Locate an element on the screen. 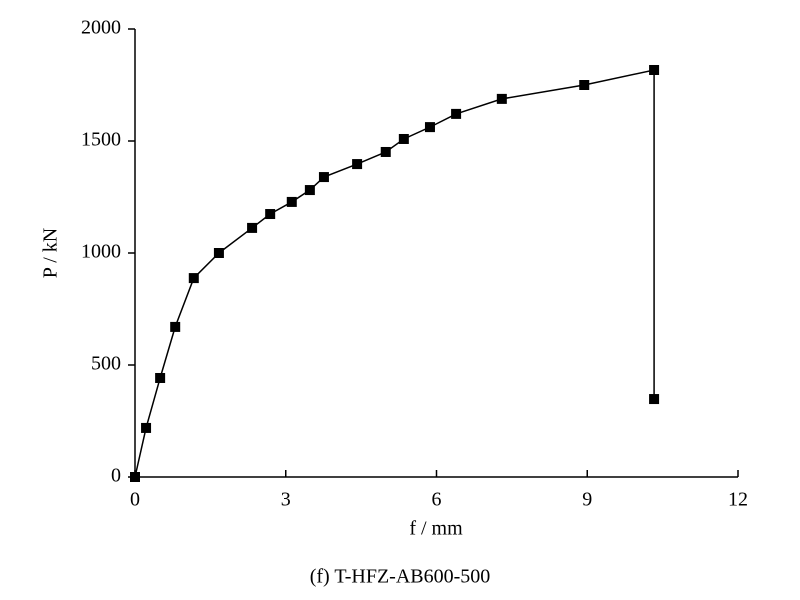 The image size is (800, 600). y-axis-label: P / kN is located at coordinates (51, 253).